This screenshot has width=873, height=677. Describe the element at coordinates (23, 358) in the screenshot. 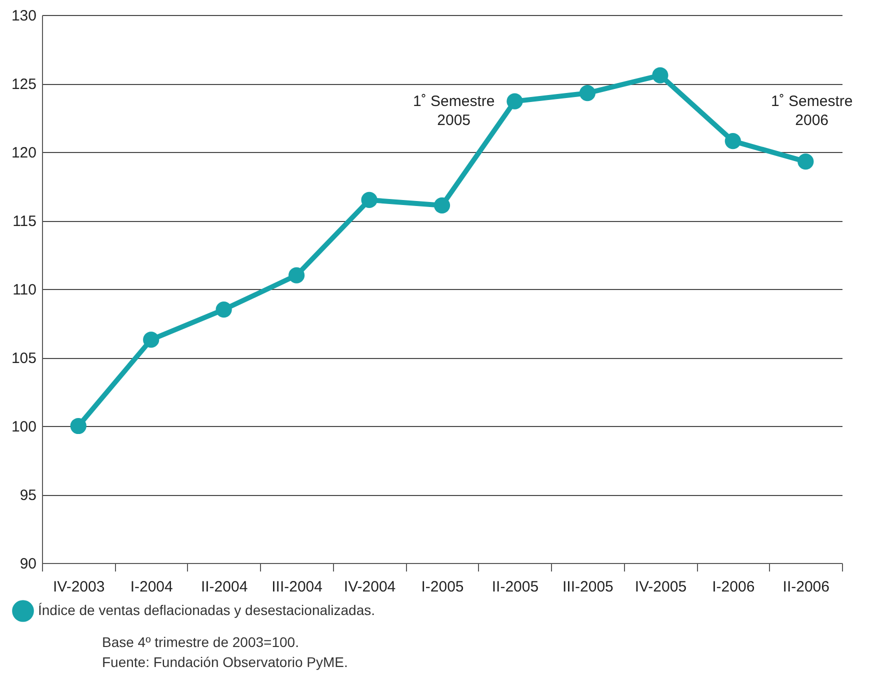

I see `y-tick-label: 105` at that location.